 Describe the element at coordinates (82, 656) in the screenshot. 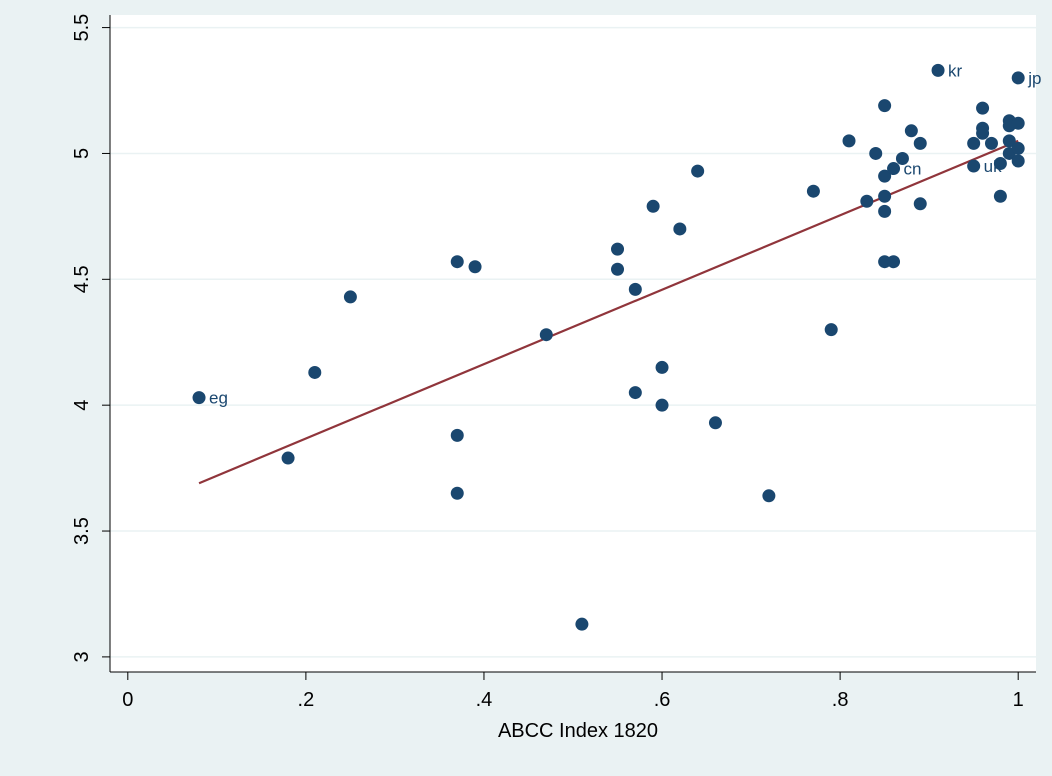

I see `y-tick-label: 3` at that location.